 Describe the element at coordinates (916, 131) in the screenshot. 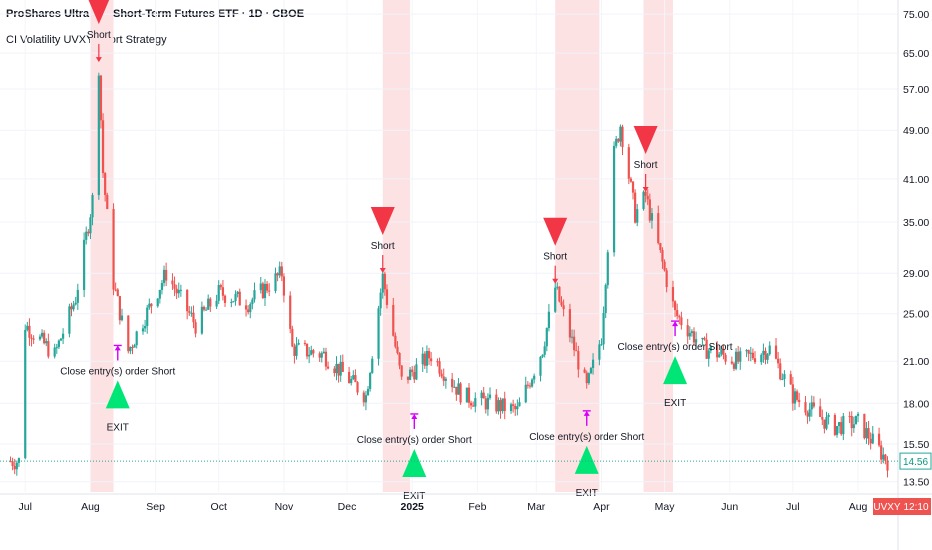

I see `price-tick-3: 49.00` at that location.